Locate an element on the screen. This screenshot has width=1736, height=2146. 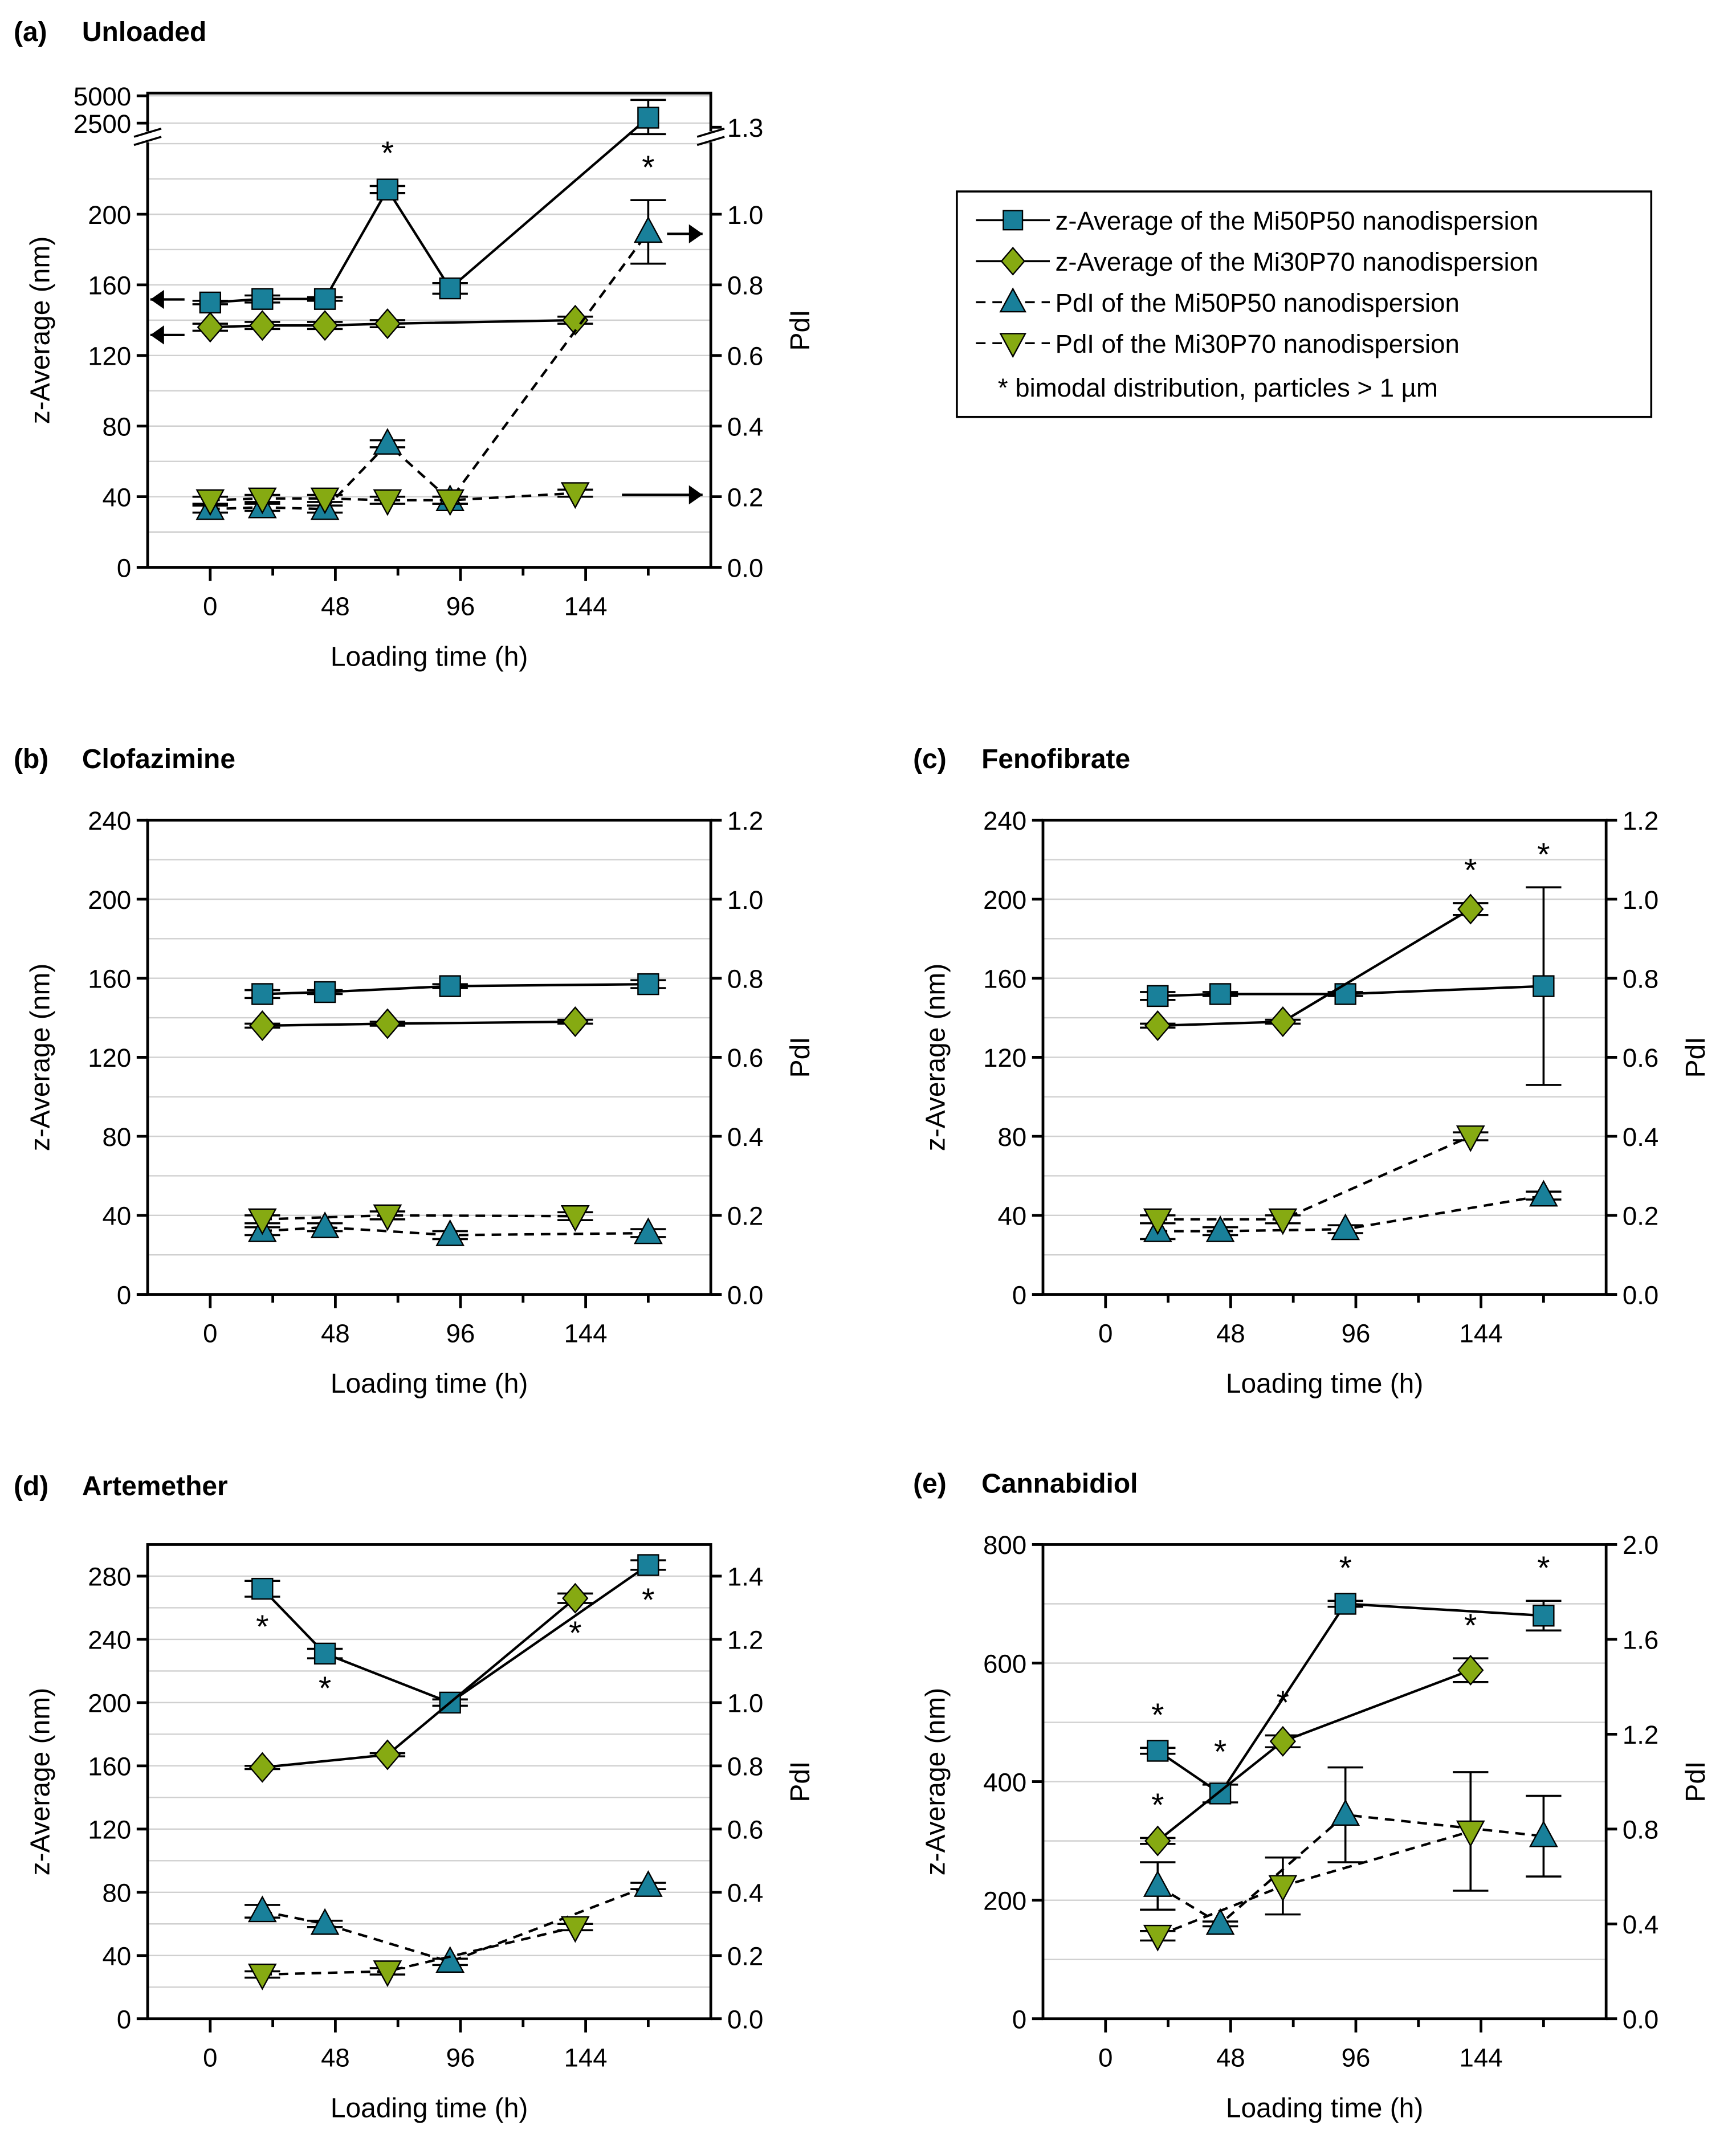
series-triangle-up is located at coordinates (455, 1921).